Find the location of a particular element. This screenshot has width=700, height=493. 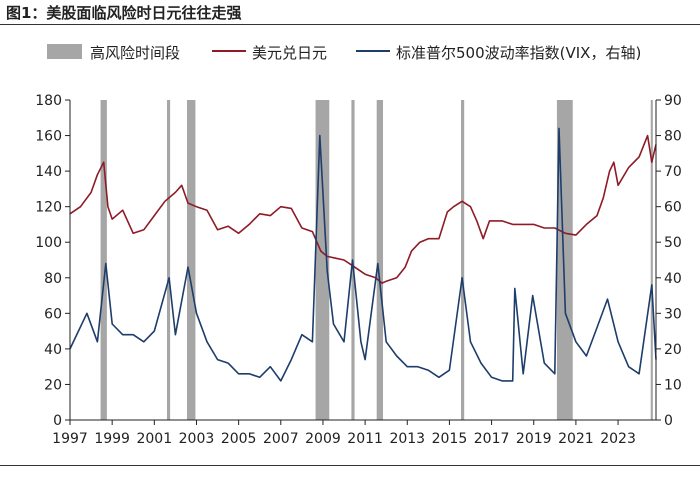

y2-tick-label: 70 is located at coordinates (673, 172).